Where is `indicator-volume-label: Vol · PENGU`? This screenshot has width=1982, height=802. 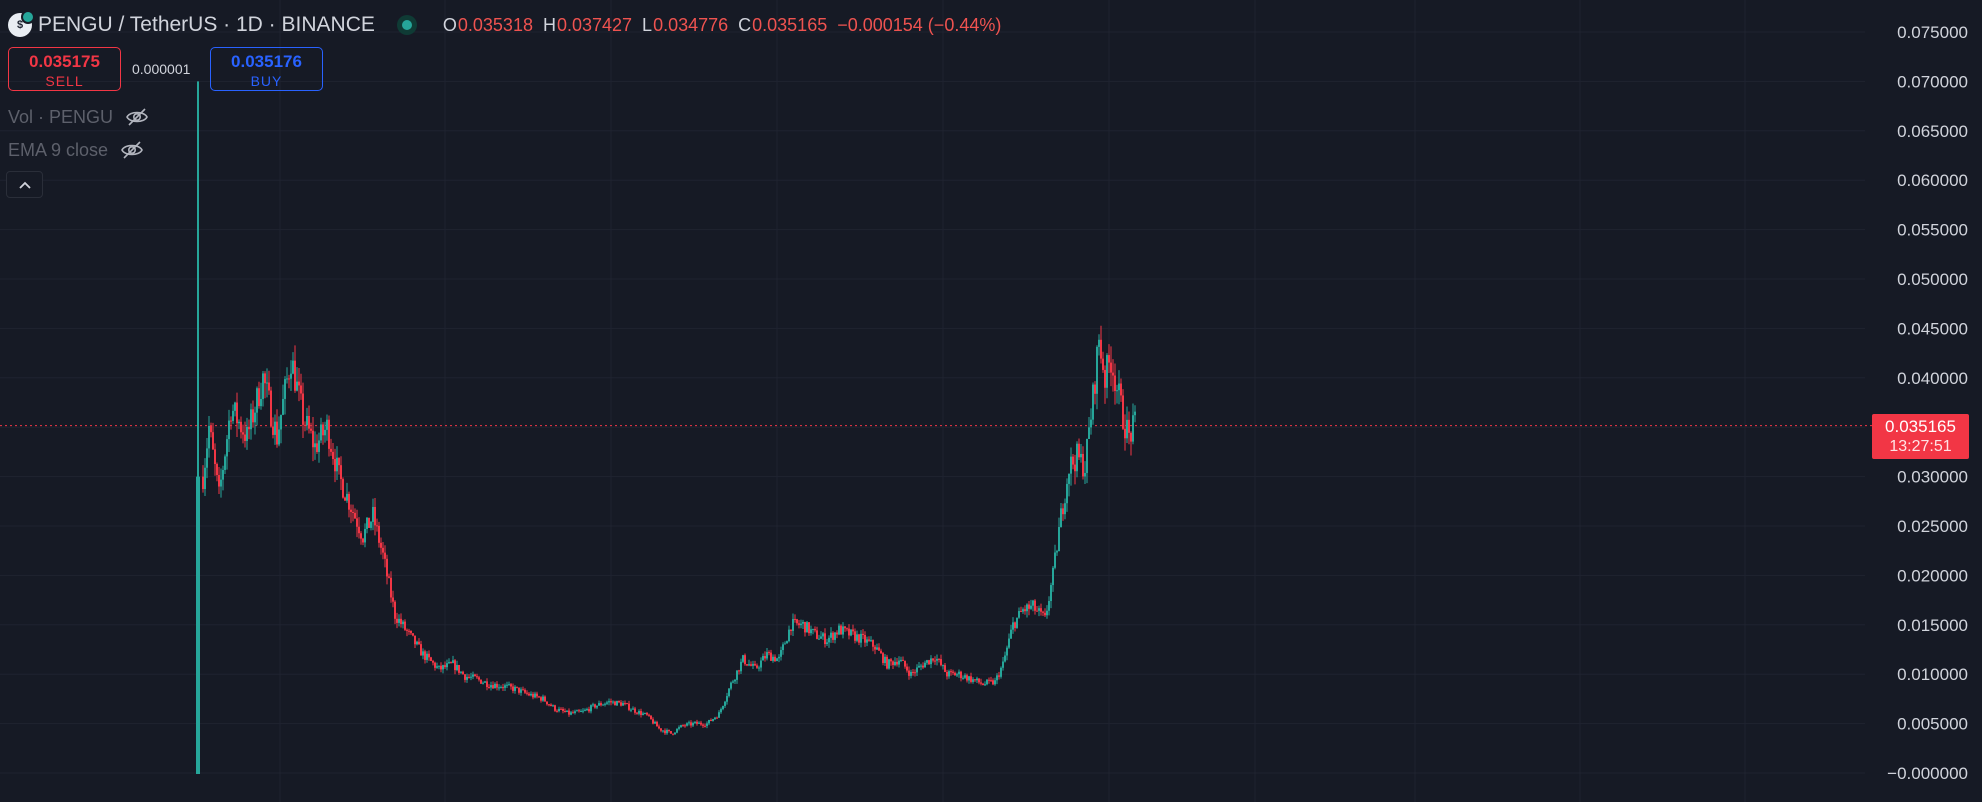
indicator-volume-label: Vol · PENGU is located at coordinates (61, 116).